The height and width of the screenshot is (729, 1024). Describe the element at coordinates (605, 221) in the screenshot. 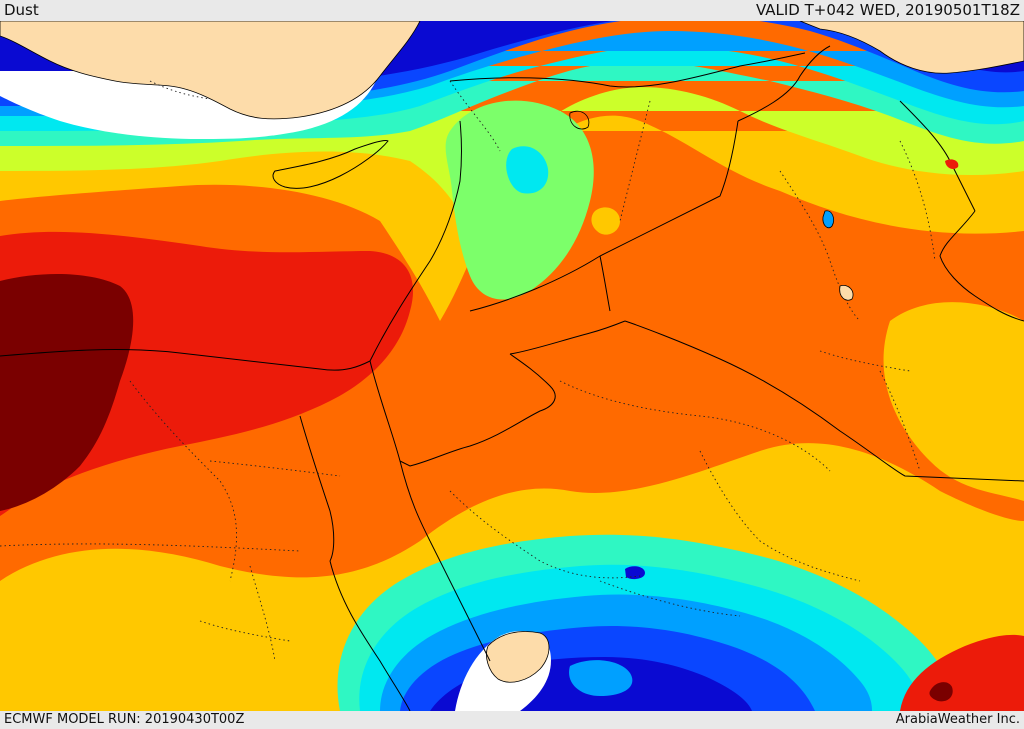

I see `dust-contour-yellow-levant-spot` at that location.